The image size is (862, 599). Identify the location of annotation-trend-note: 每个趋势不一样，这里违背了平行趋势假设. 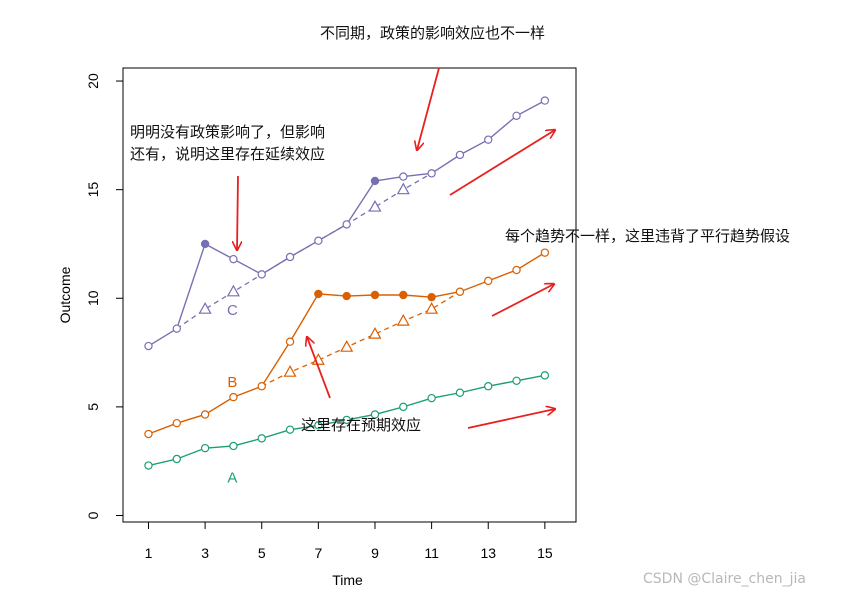
(648, 236).